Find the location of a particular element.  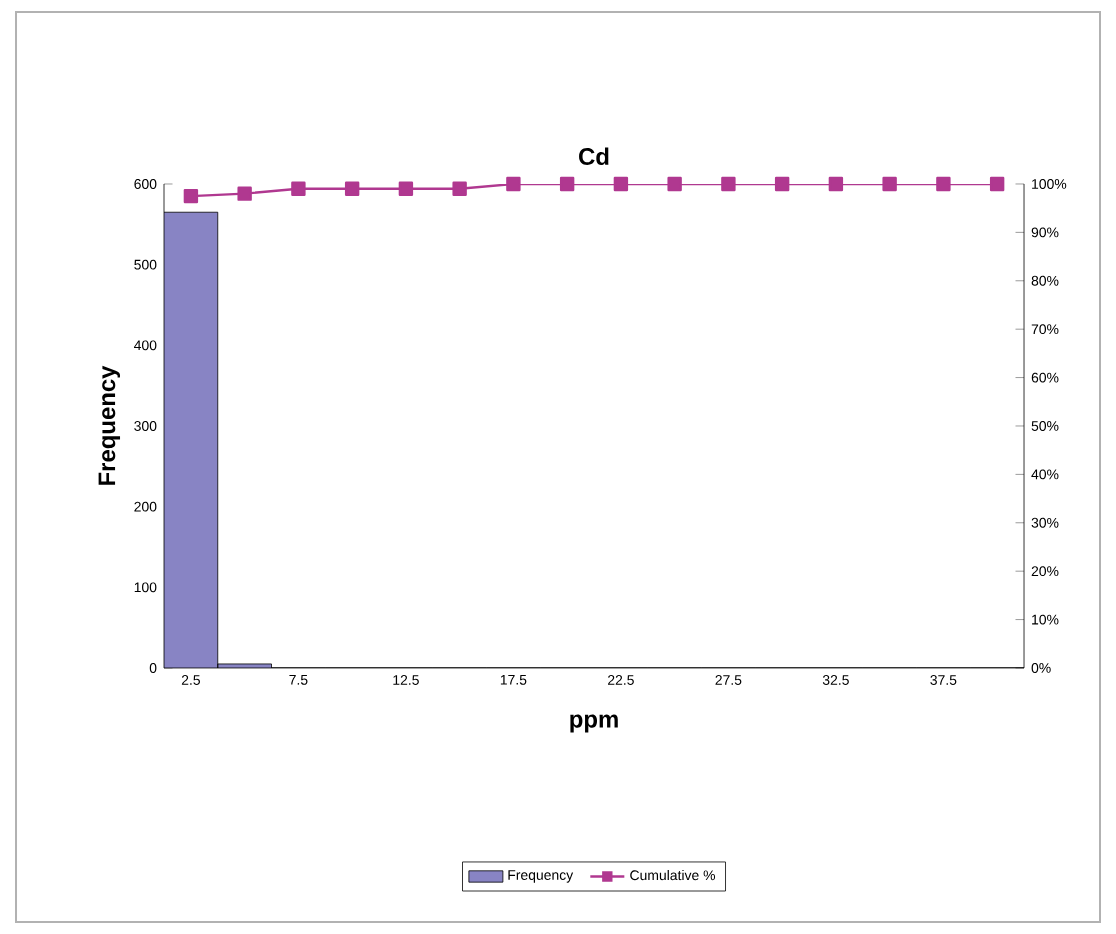

y-axis-title: Frequency is located at coordinates (109, 425).